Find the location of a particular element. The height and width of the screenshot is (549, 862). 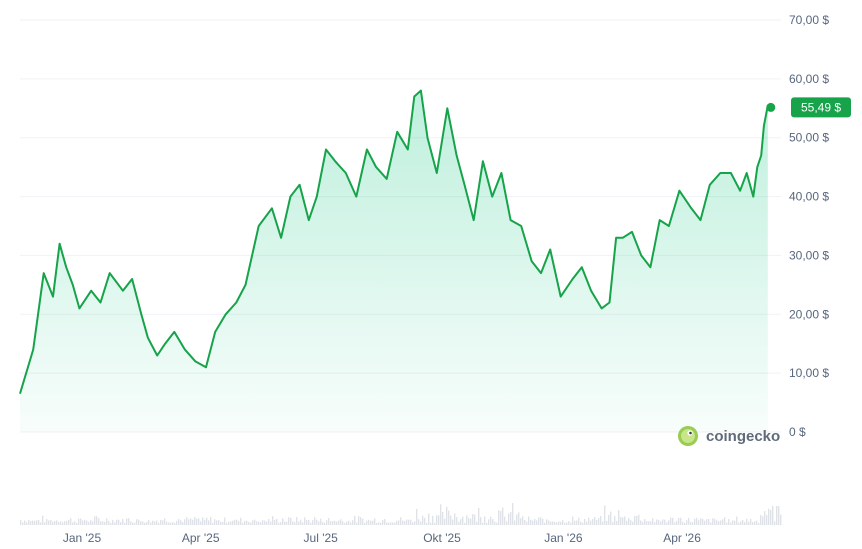

x-tick-label: Apr '25 is located at coordinates (201, 538).